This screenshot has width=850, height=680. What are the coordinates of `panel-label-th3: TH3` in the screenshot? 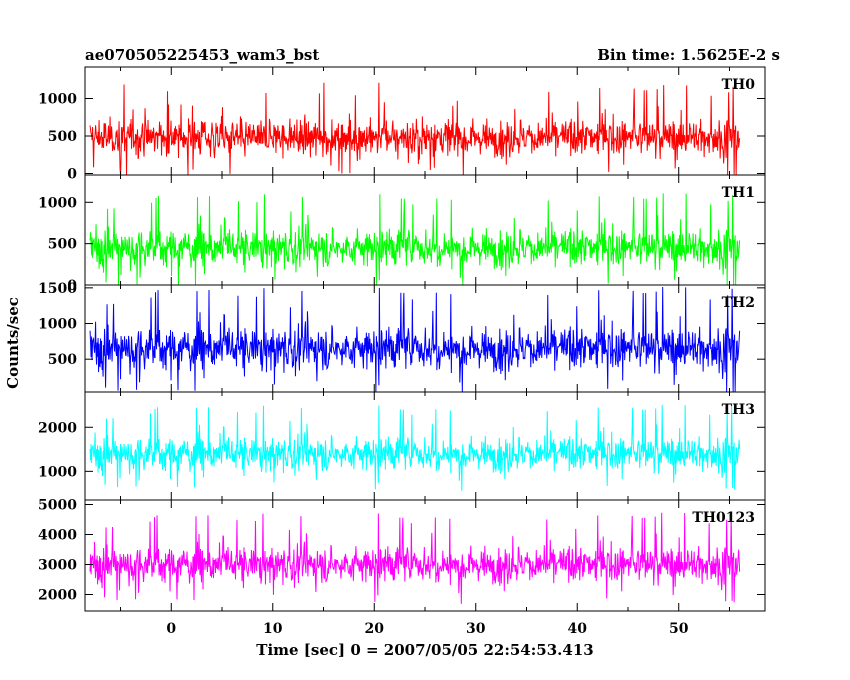 It's located at (738, 410).